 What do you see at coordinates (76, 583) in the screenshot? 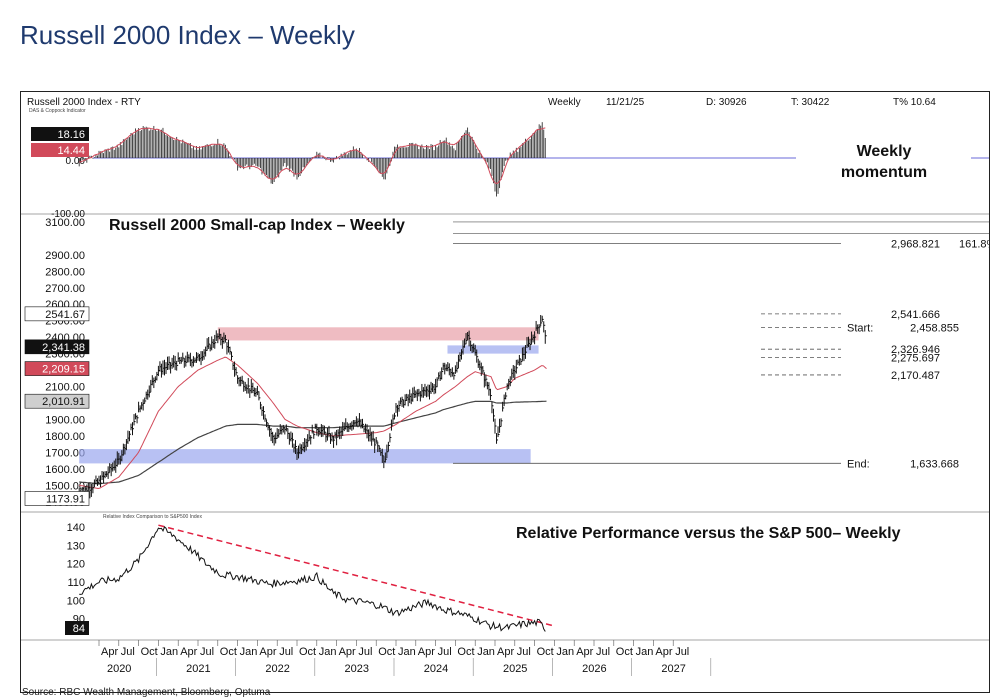
I see `relative-y-tick: 110` at bounding box center [76, 583].